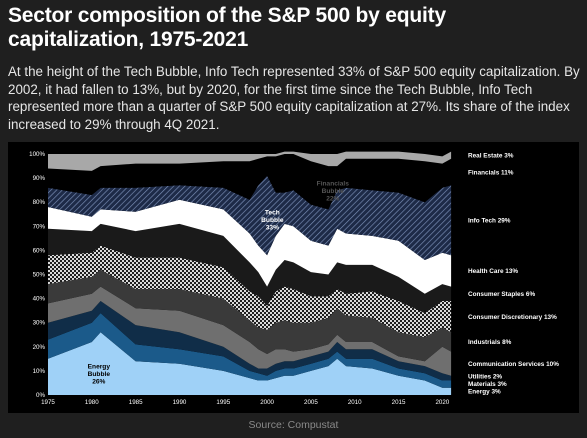  I want to click on x-tick-label: 1990, so click(180, 402).